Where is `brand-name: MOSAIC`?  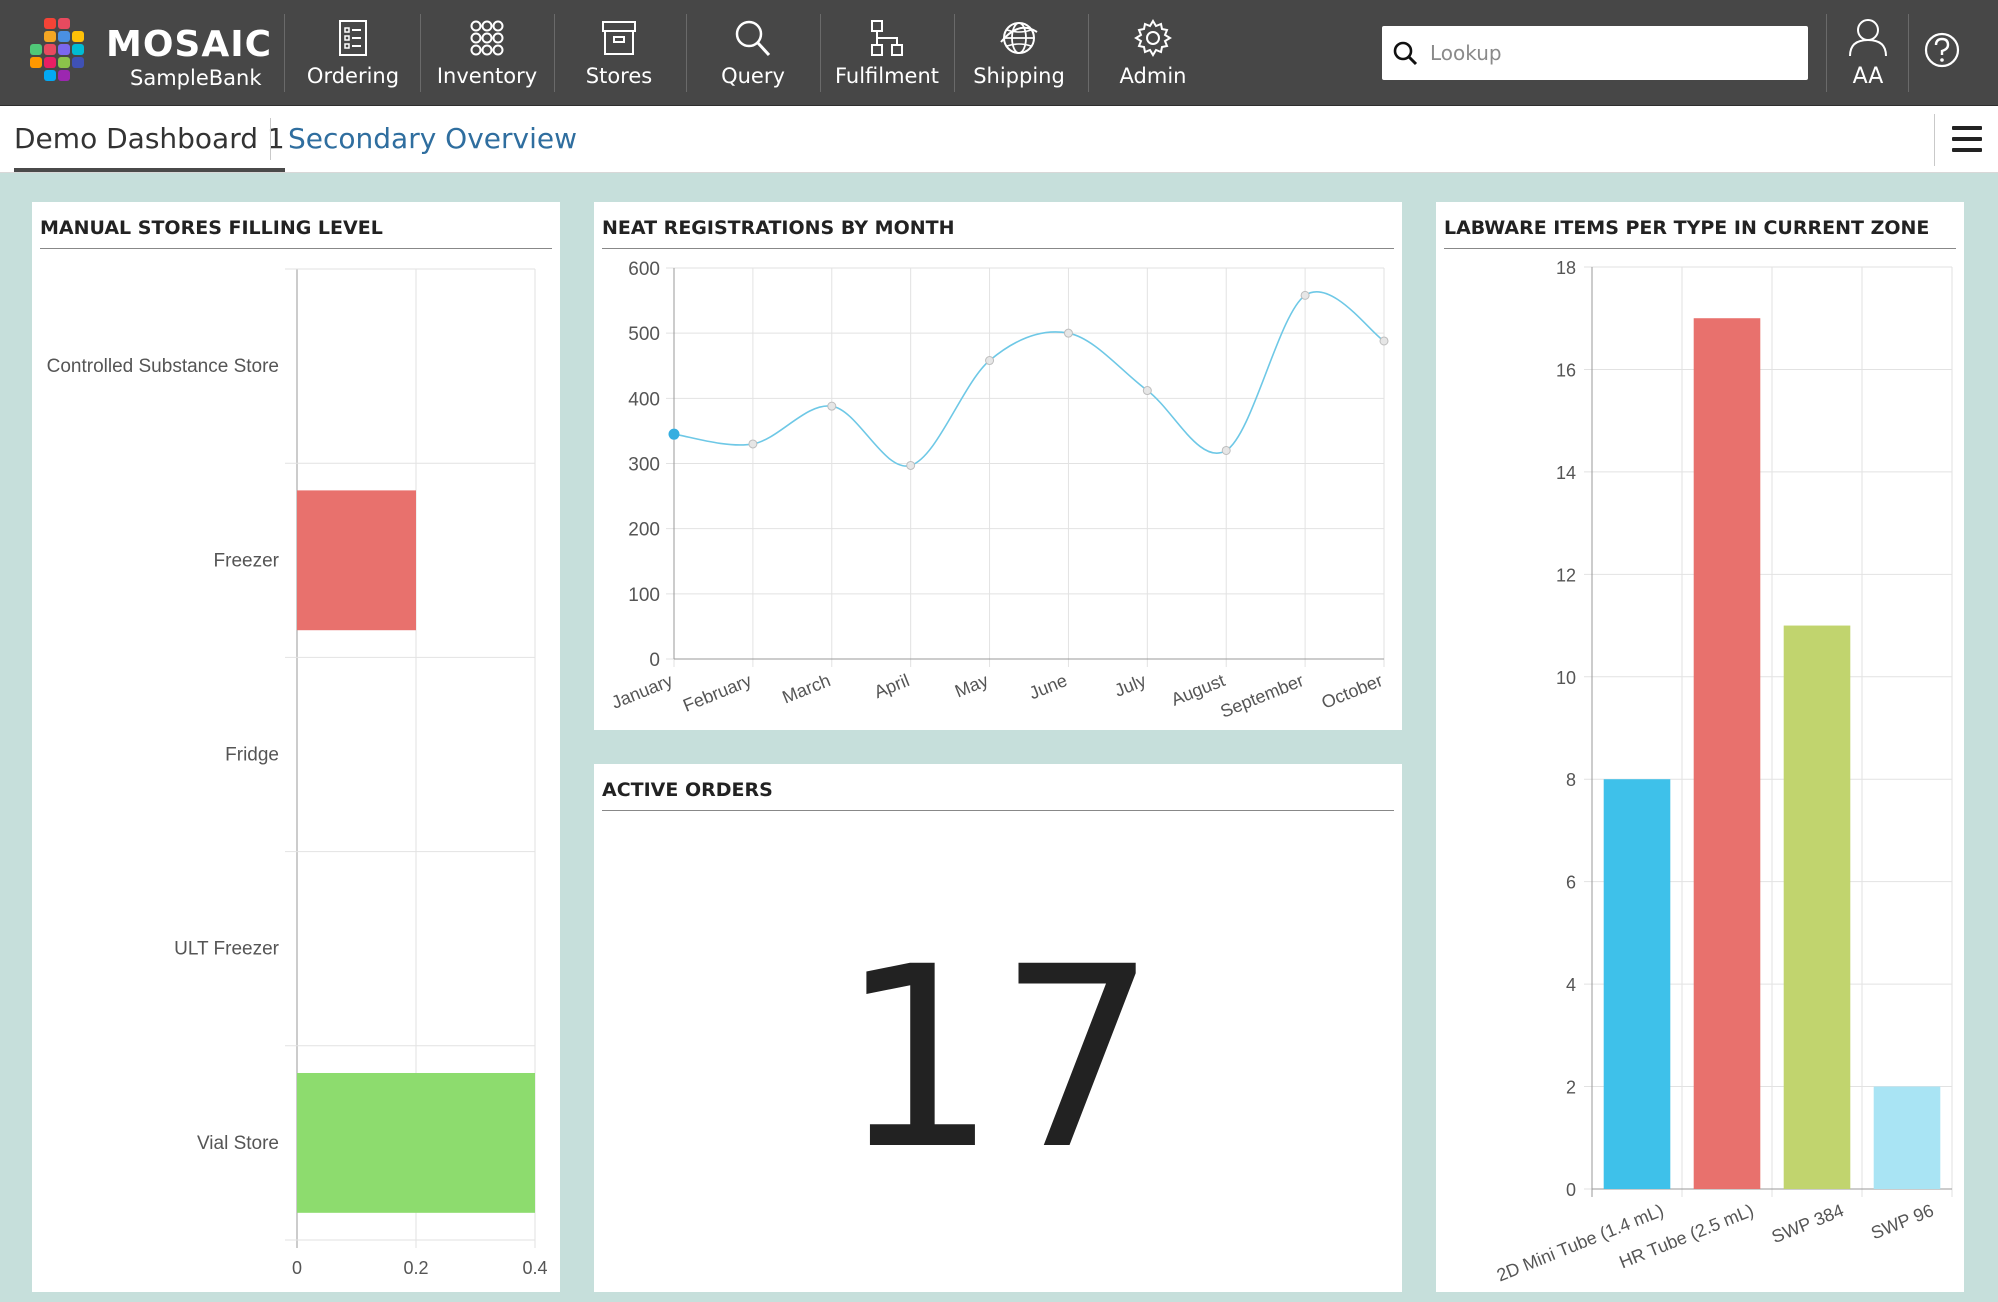
brand-name: MOSAIC is located at coordinates (189, 44).